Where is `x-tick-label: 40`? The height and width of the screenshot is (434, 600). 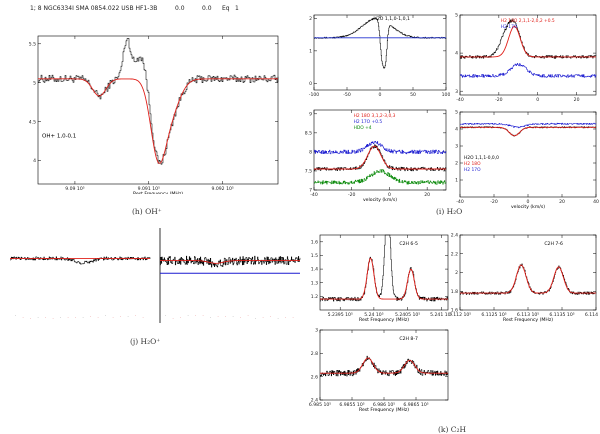 x-tick-label: 40 is located at coordinates (596, 202).